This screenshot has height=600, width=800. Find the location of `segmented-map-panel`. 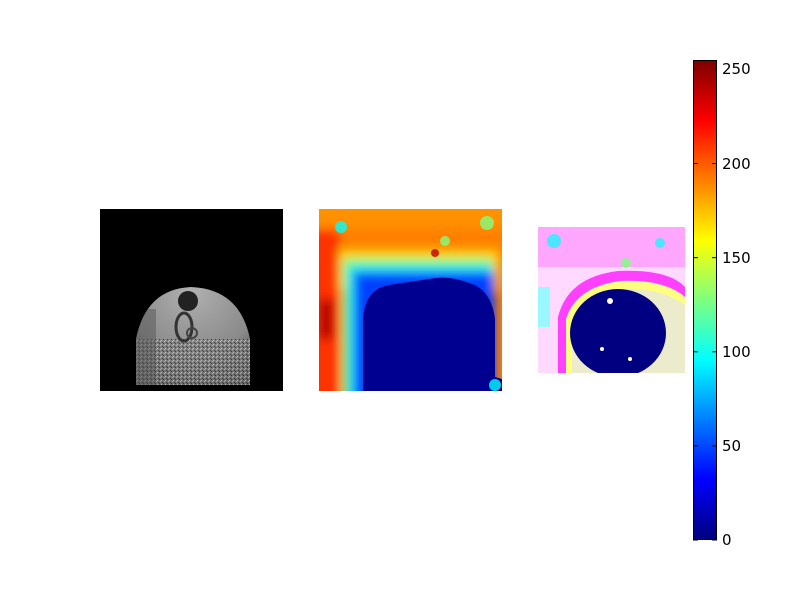

segmented-map-panel is located at coordinates (611, 300).